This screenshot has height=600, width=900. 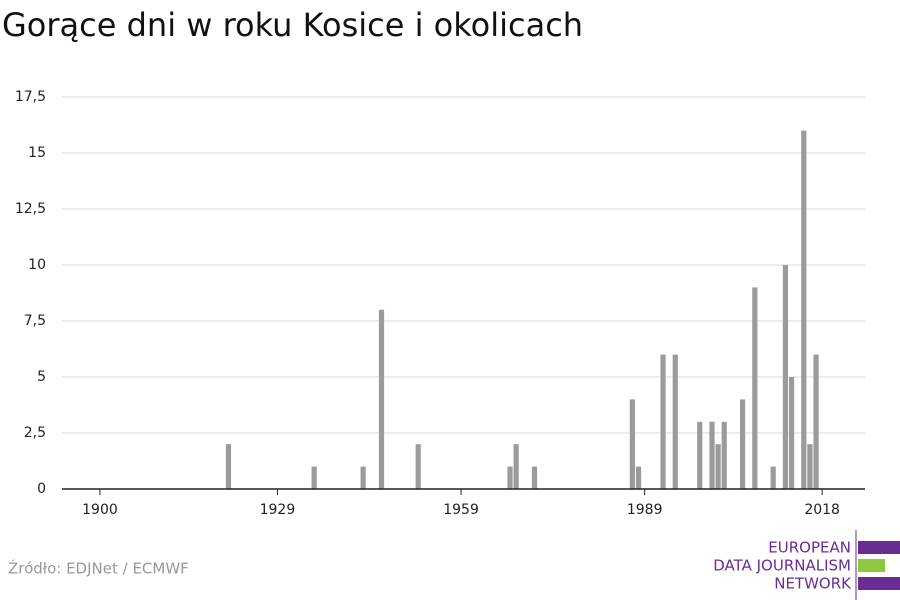 What do you see at coordinates (822, 510) in the screenshot?
I see `x-tick-label: 2018` at bounding box center [822, 510].